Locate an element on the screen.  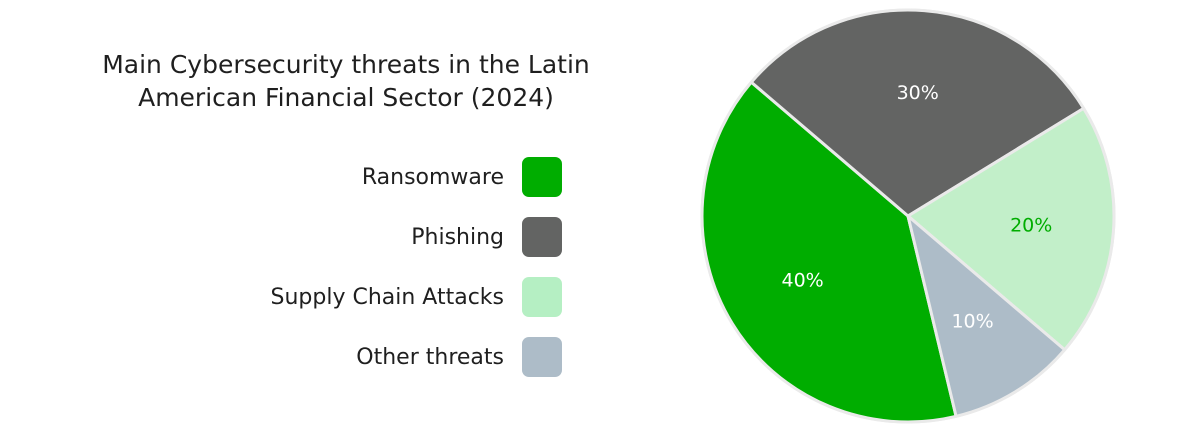
legend-label-phishing: Phishing is located at coordinates (457, 237).